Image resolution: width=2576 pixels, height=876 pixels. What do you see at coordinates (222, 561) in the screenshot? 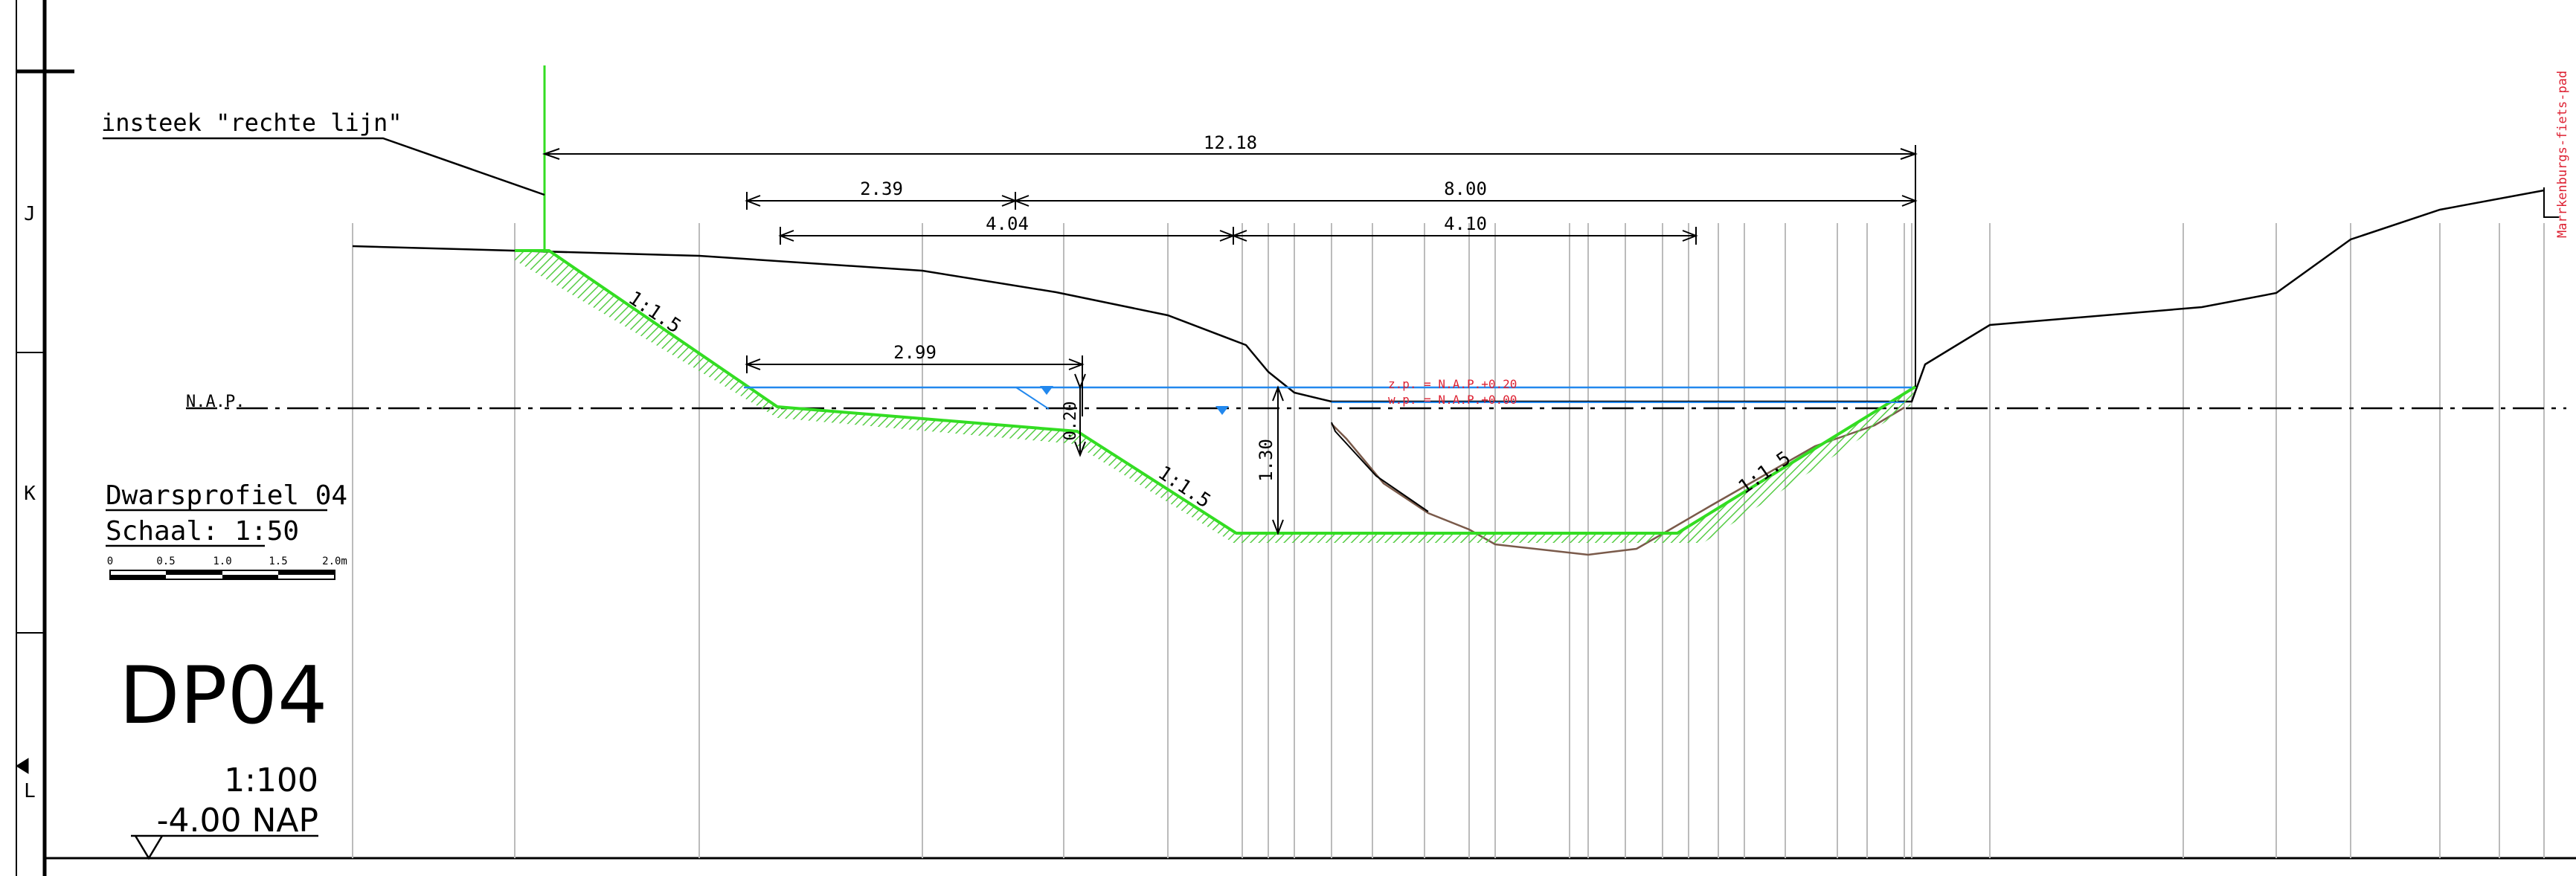
I see `scale-bar-label-2: 1.0` at bounding box center [222, 561].